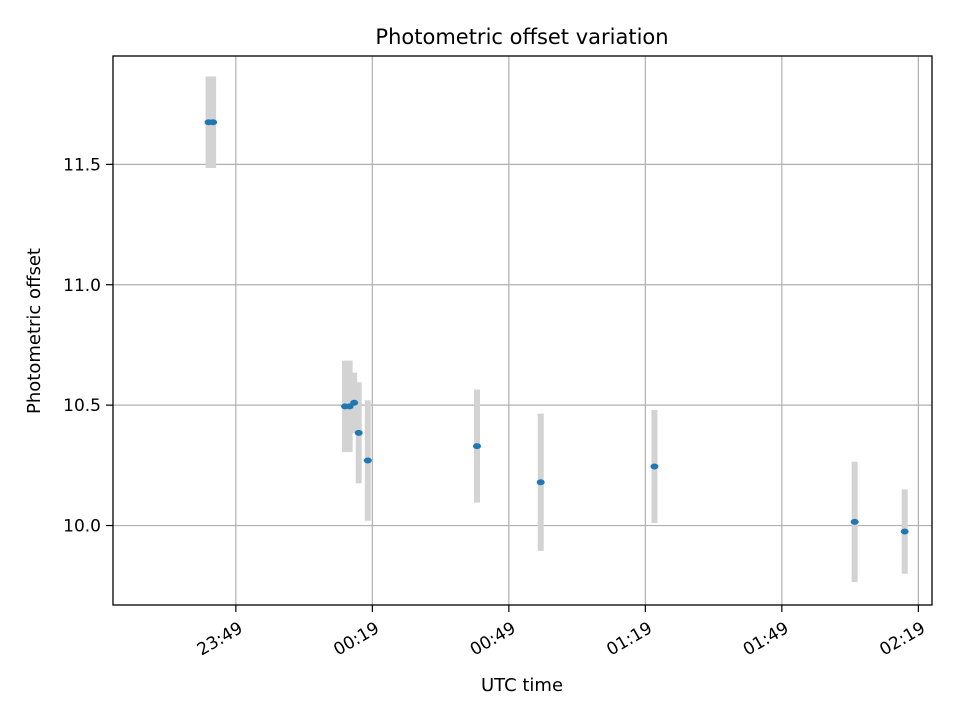 This screenshot has width=960, height=720. I want to click on y-axis-label: Photometric offset, so click(34, 331).